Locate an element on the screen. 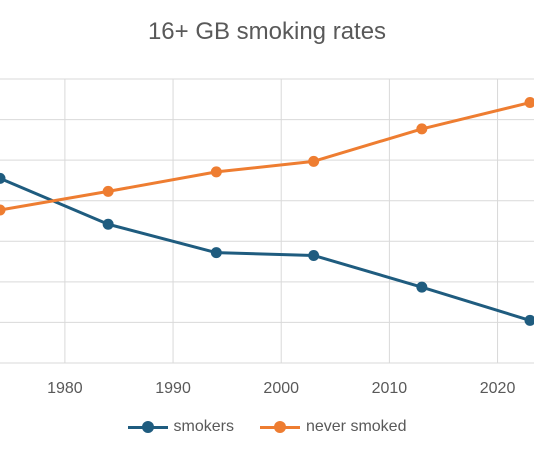  legend: smokers never smoked is located at coordinates (267, 427).